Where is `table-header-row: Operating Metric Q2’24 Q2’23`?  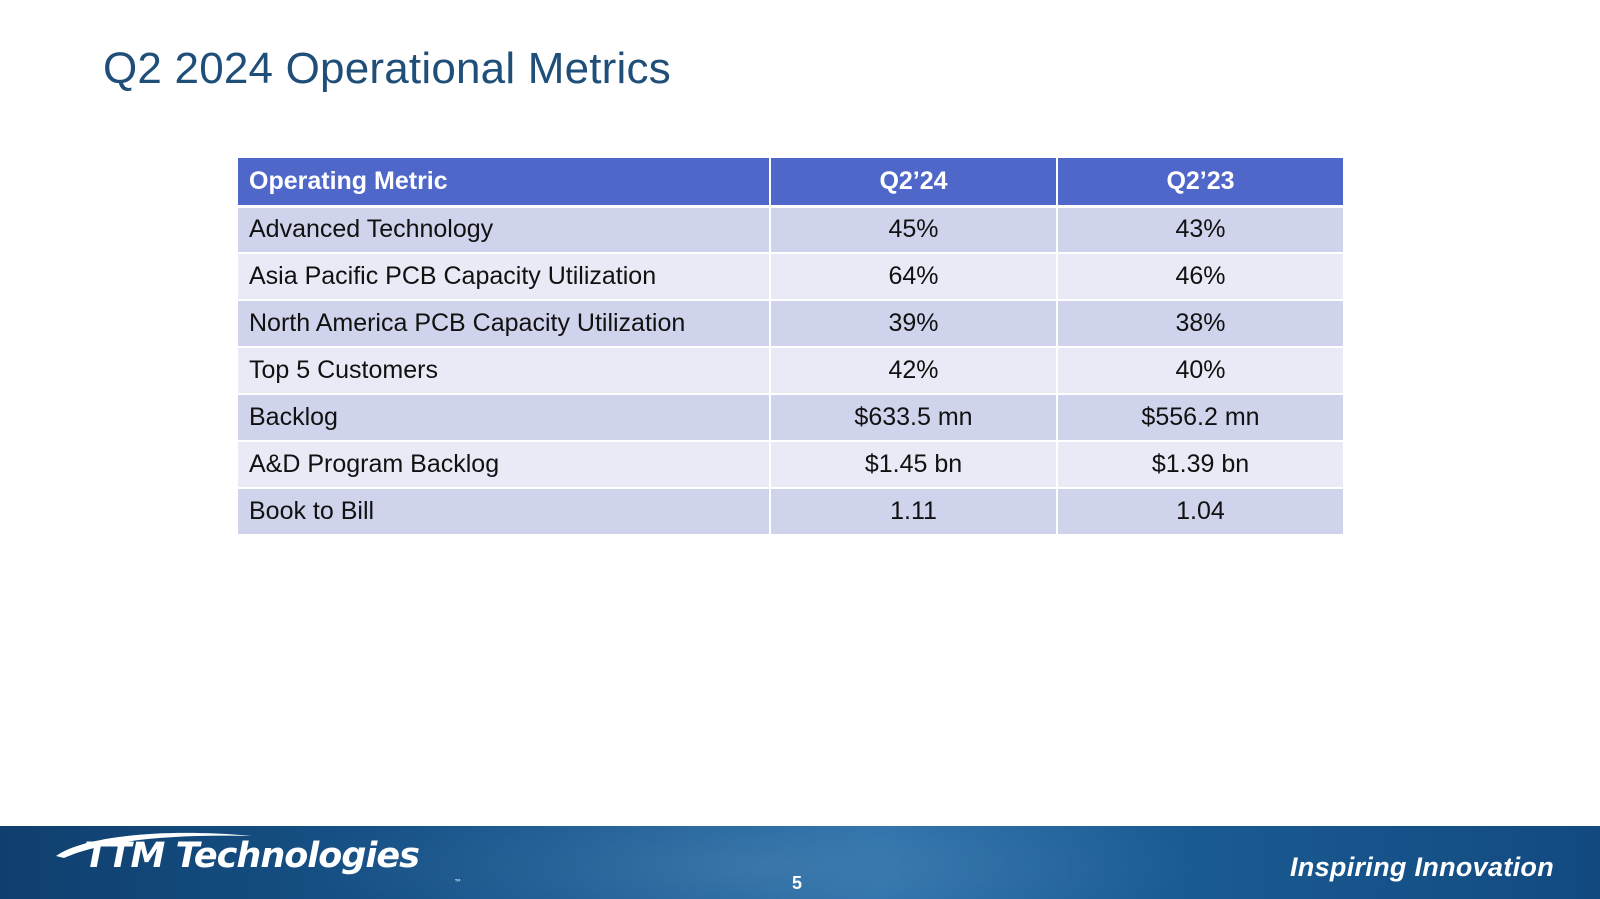
table-header-row: Operating Metric Q2’24 Q2’23 is located at coordinates (790, 183).